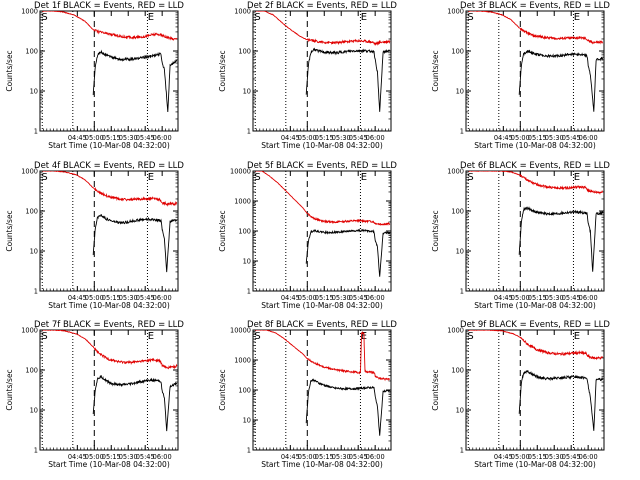 This screenshot has height=480, width=640. What do you see at coordinates (240, 331) in the screenshot?
I see `y-tick-label: 10000` at bounding box center [240, 331].